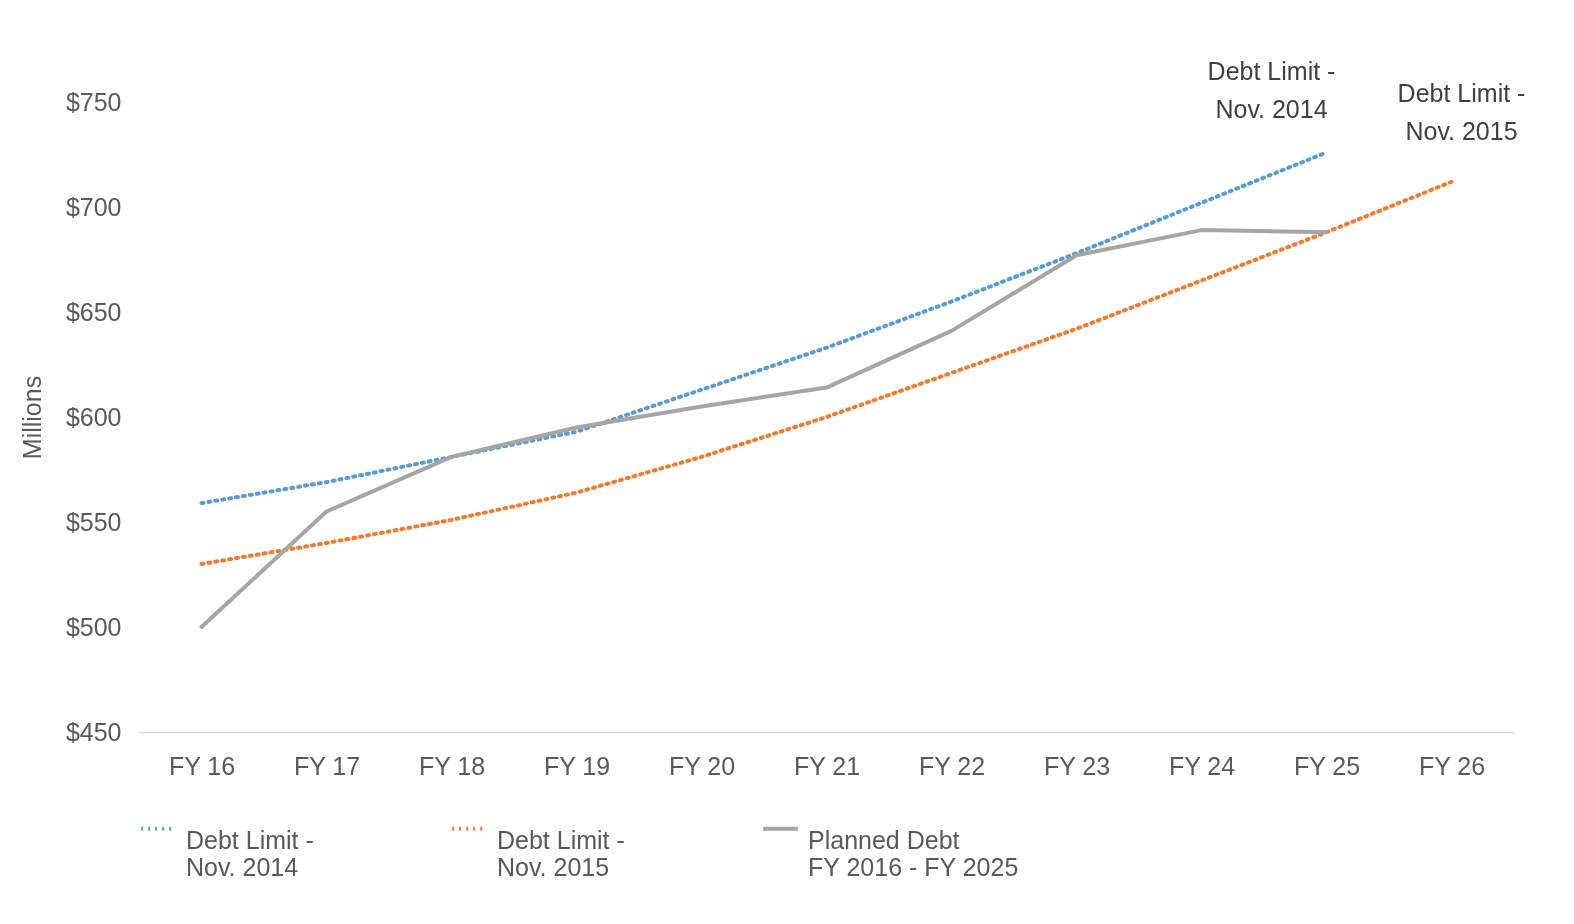  What do you see at coordinates (913, 853) in the screenshot?
I see `legend-label: Planned Debt FY 2016 - FY 2025` at bounding box center [913, 853].